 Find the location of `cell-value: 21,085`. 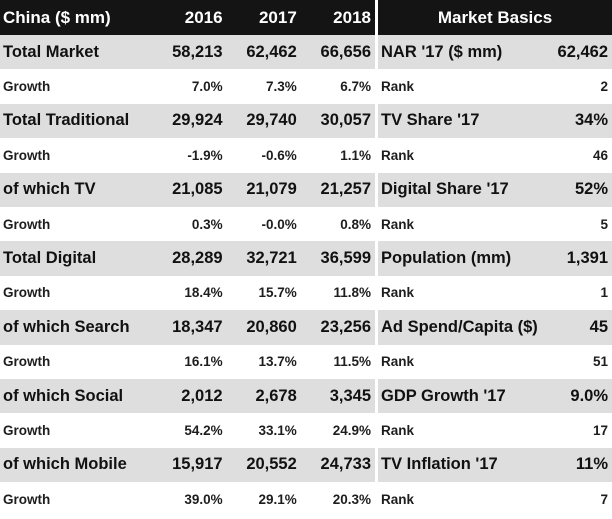

cell-value: 21,085 is located at coordinates (189, 189).